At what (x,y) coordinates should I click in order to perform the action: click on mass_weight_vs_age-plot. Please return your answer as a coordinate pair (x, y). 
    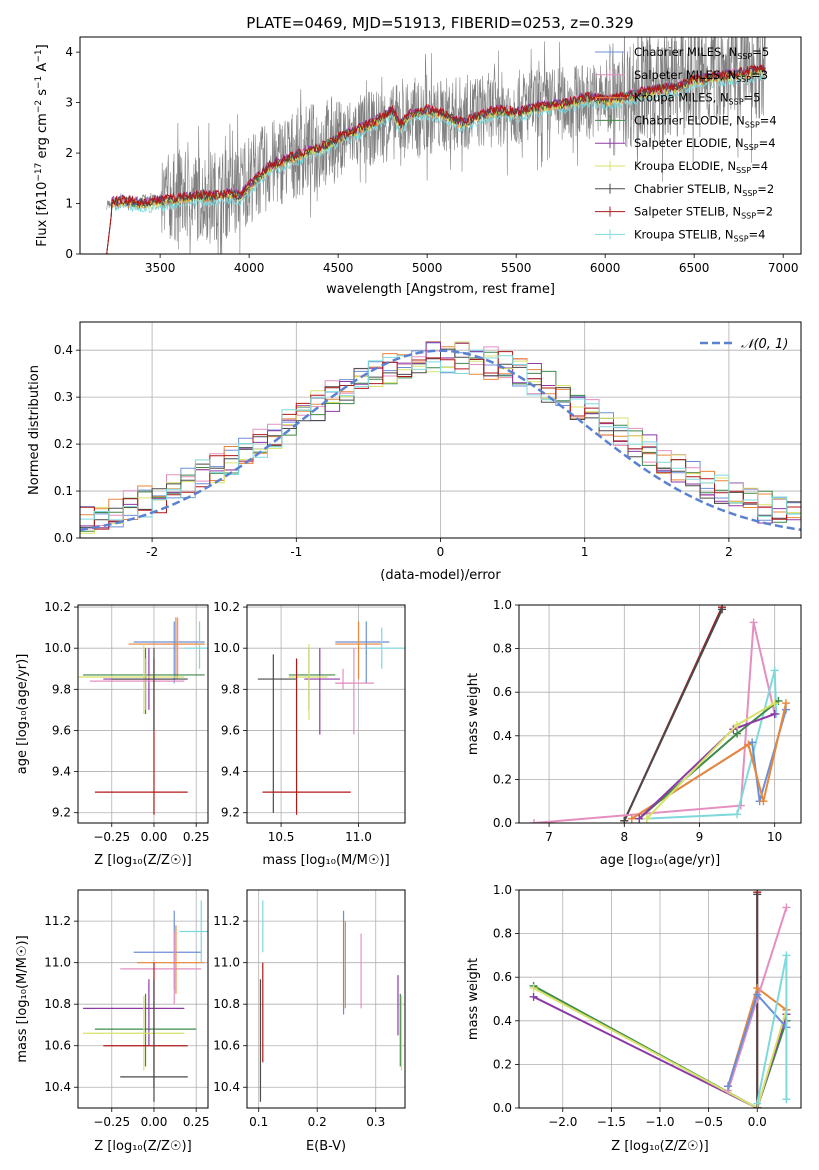
    Looking at the image, I should click on (660, 714).